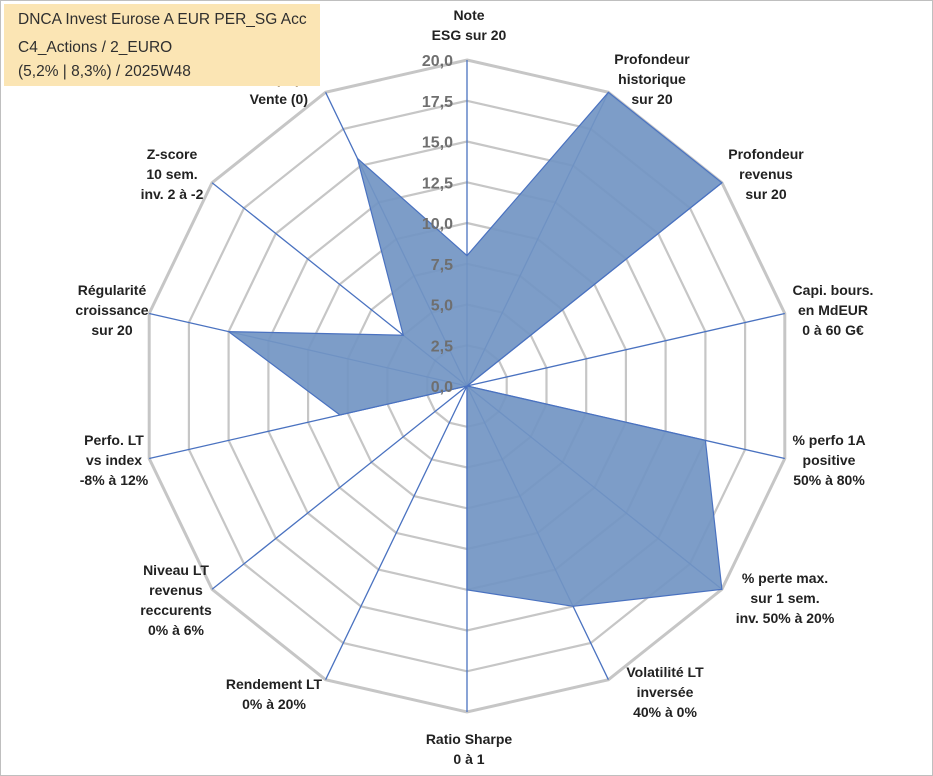 The image size is (933, 776). I want to click on axis-label-line: Rendement LT, so click(274, 684).